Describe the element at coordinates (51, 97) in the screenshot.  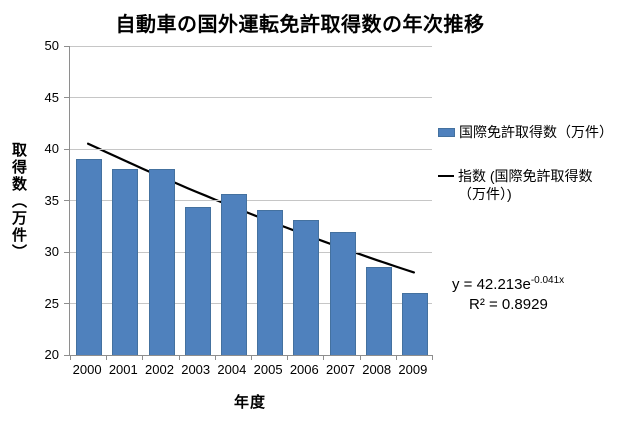
I see `y-tick-label-45: 45` at that location.